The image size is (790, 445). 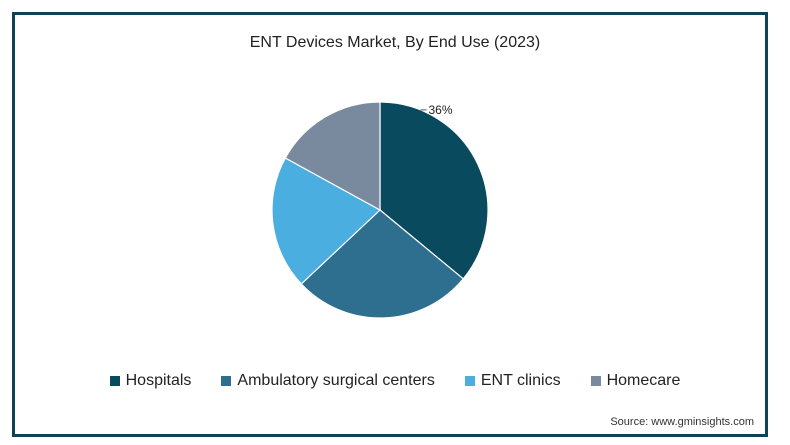 I want to click on legend-label-ent-clinics: ENT clinics, so click(x=520, y=380).